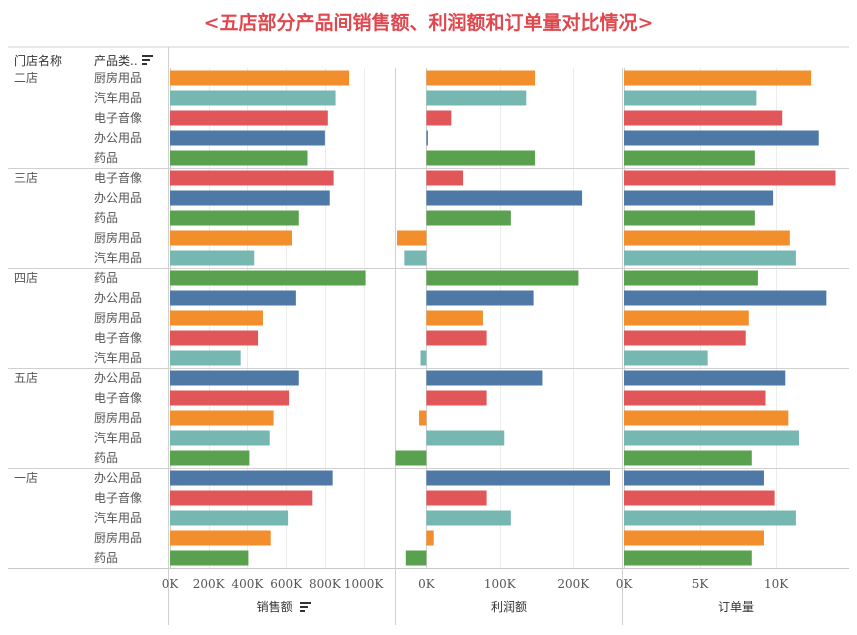 This screenshot has height=635, width=857. I want to click on category-column-header: 产品类.., so click(116, 61).